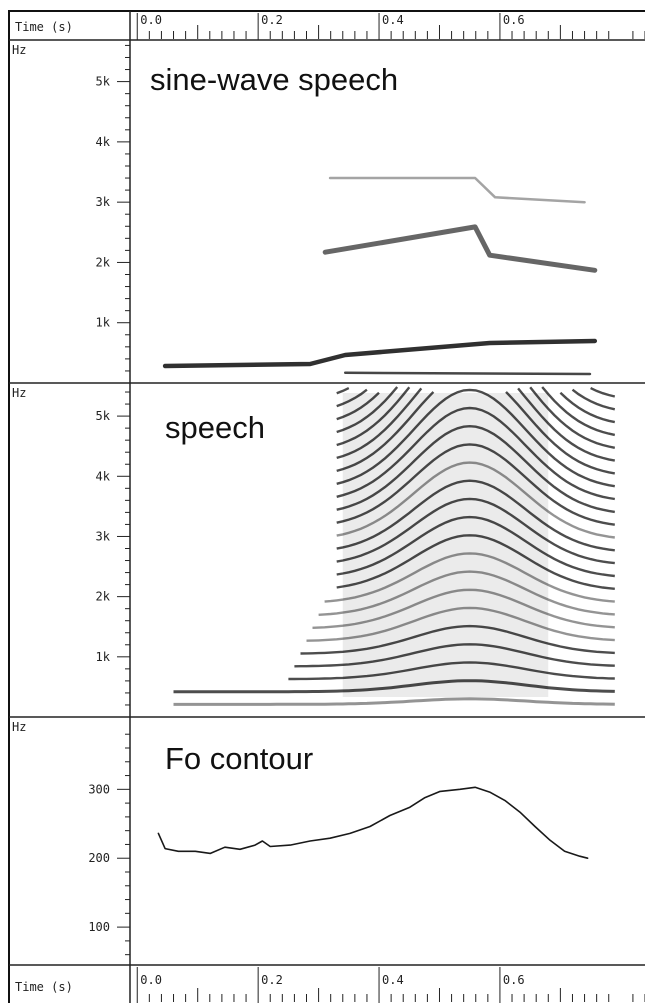 Image resolution: width=645 pixels, height=1003 pixels. I want to click on panel-annotation: sine-wave speech, so click(274, 79).